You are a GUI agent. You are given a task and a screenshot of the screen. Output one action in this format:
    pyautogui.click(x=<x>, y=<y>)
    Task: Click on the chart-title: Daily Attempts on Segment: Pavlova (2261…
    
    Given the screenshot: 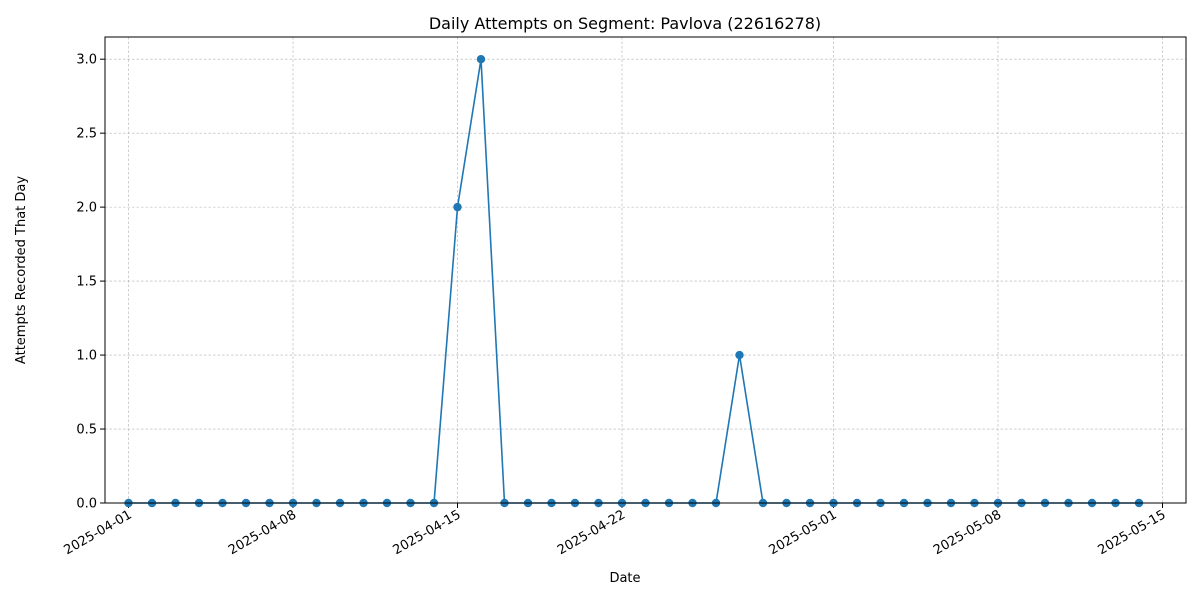 What is the action you would take?
    pyautogui.click(x=625, y=23)
    